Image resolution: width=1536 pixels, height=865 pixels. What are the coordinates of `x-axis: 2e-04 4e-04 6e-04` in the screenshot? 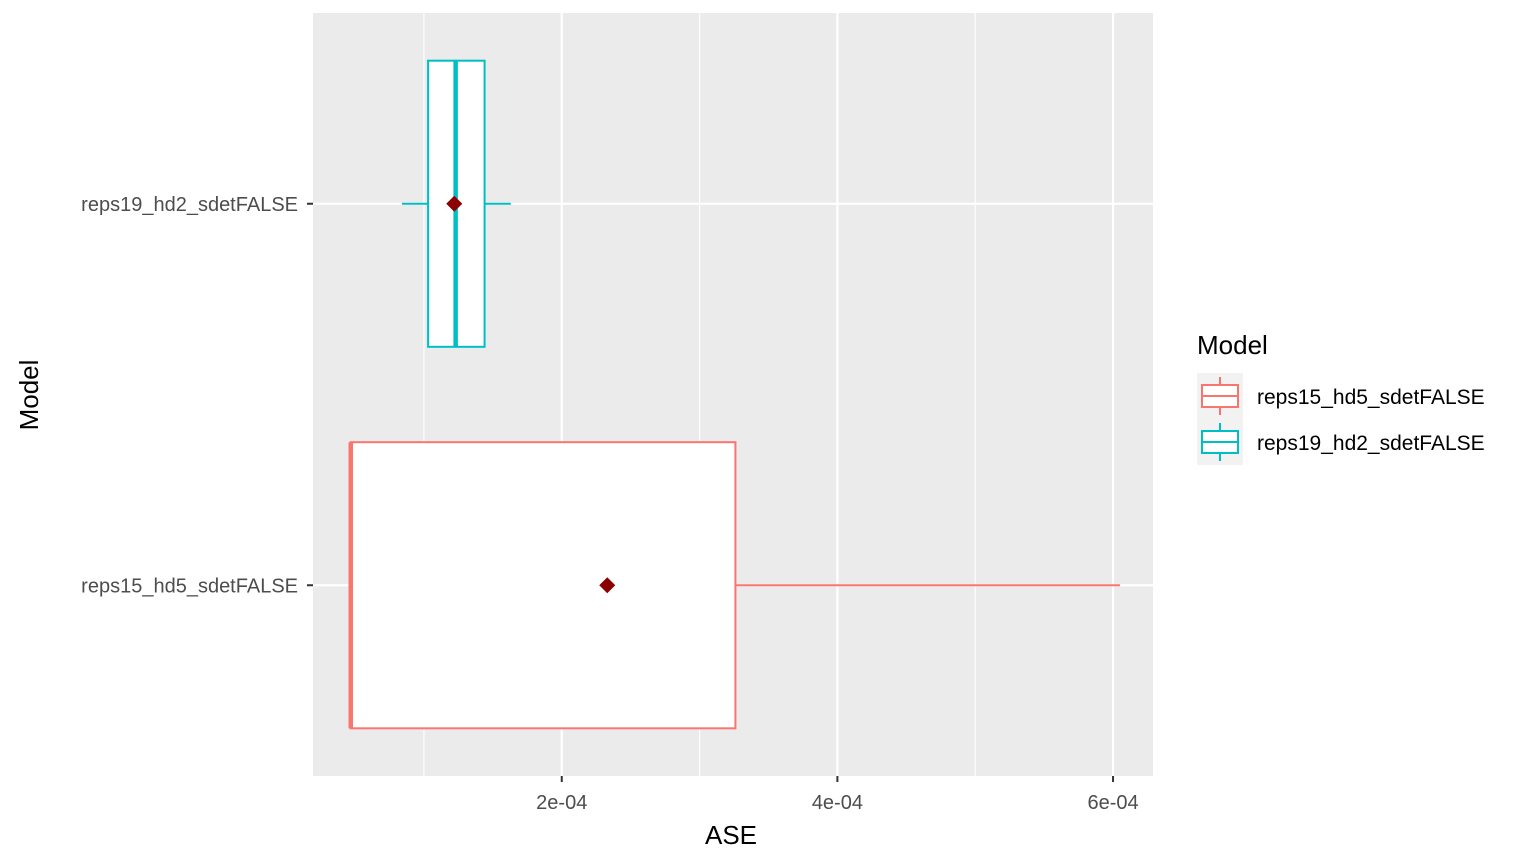 It's located at (837, 795).